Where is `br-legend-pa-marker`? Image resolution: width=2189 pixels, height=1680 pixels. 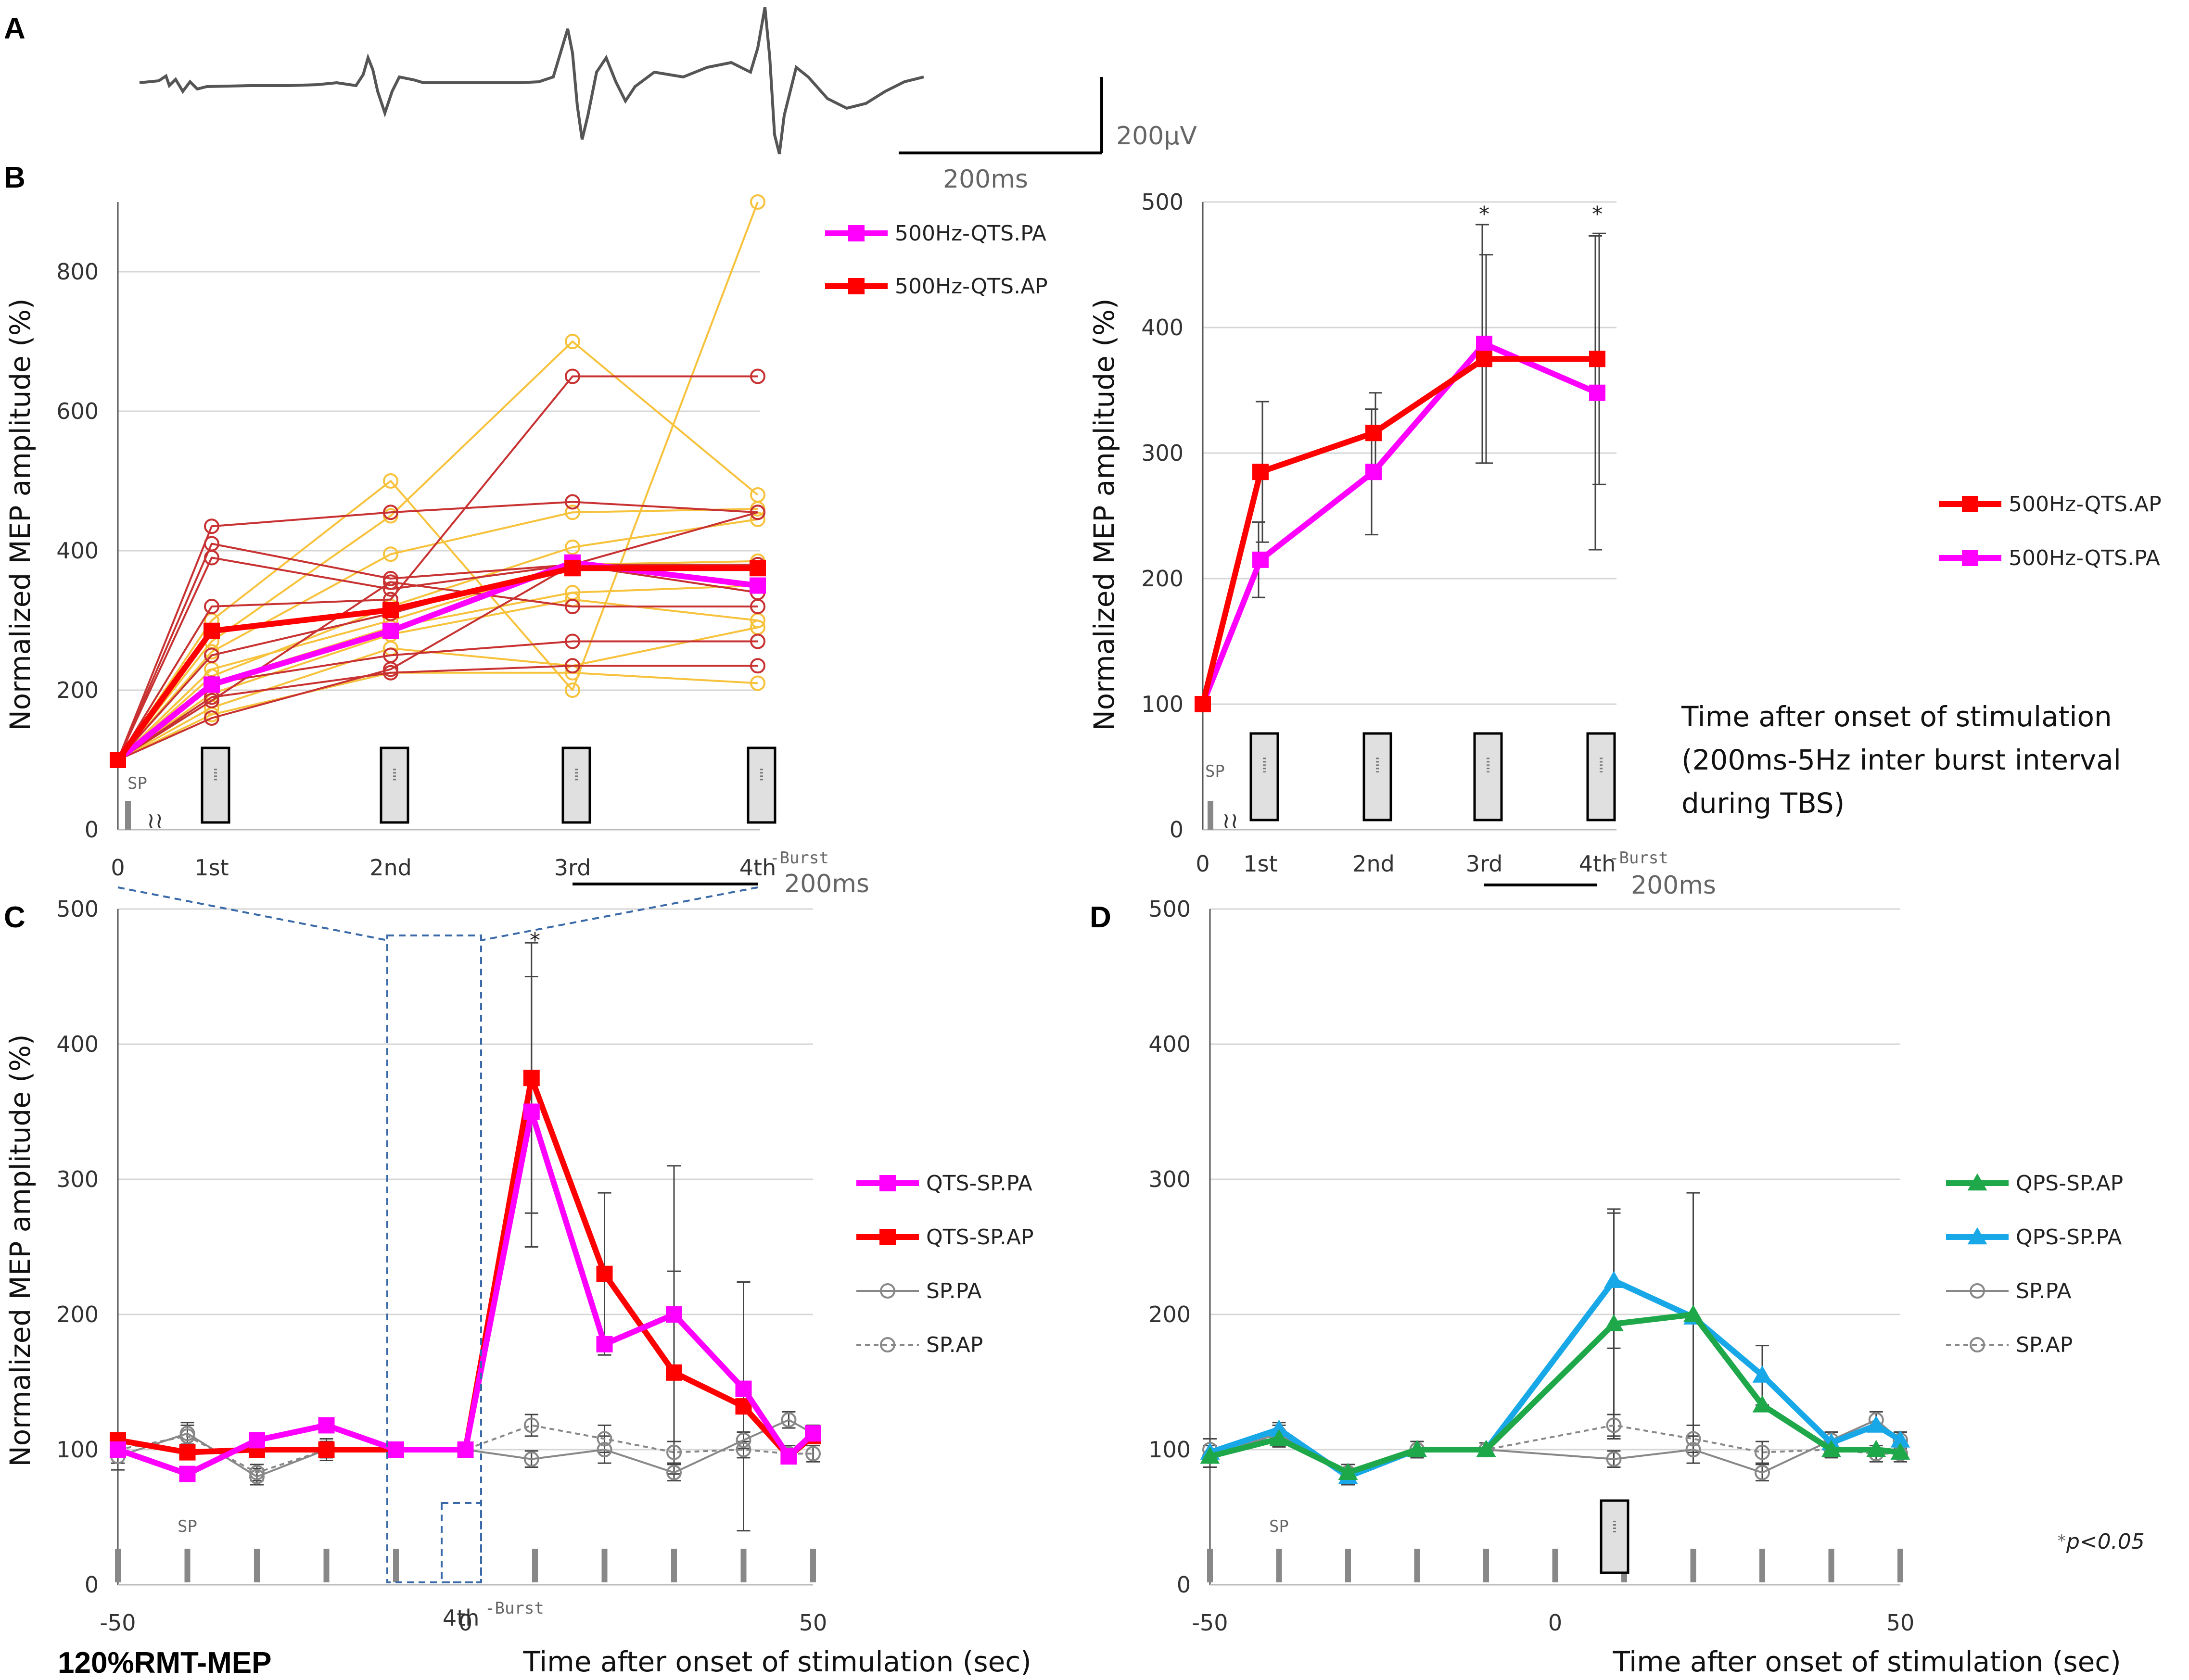
br-legend-pa-marker is located at coordinates (1970, 558).